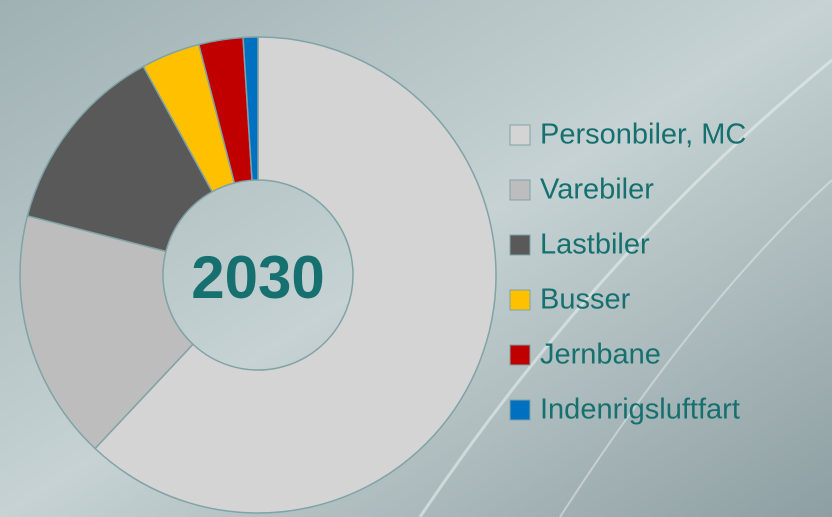 The height and width of the screenshot is (517, 832). What do you see at coordinates (640, 410) in the screenshot?
I see `legend-label: Indenrigsluftfart` at bounding box center [640, 410].